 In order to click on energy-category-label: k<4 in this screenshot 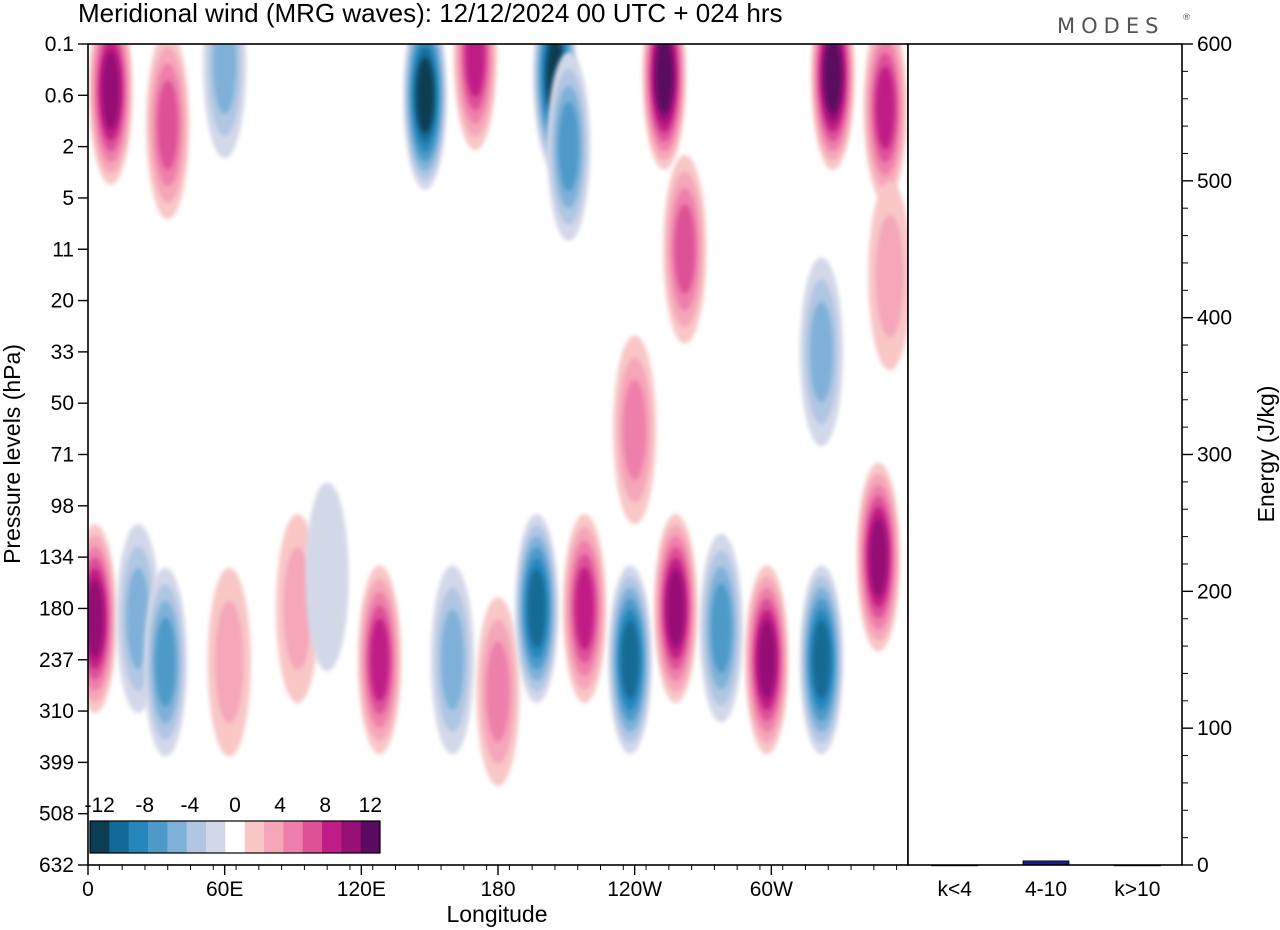, I will do `click(954, 889)`.